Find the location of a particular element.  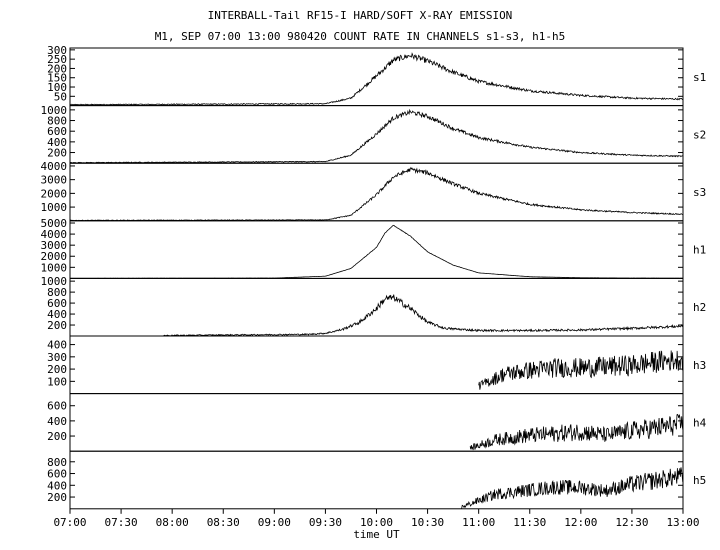

x-tick-label: 09:30 is located at coordinates (325, 522).